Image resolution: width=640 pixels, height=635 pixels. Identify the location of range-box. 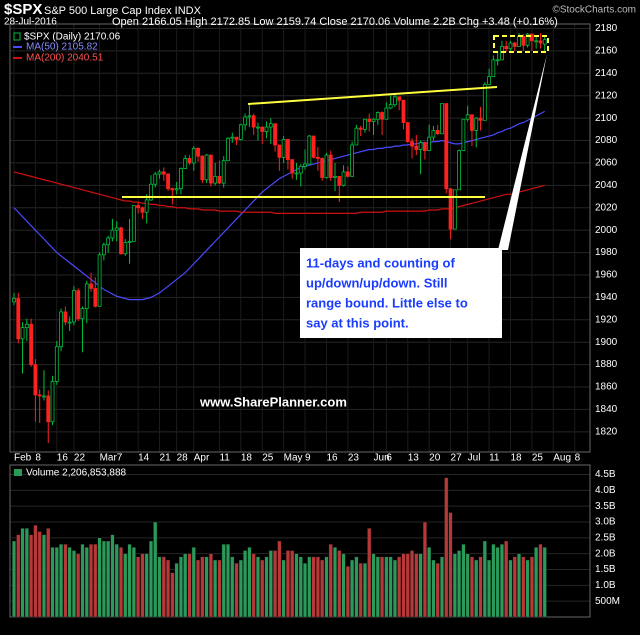
(521, 44).